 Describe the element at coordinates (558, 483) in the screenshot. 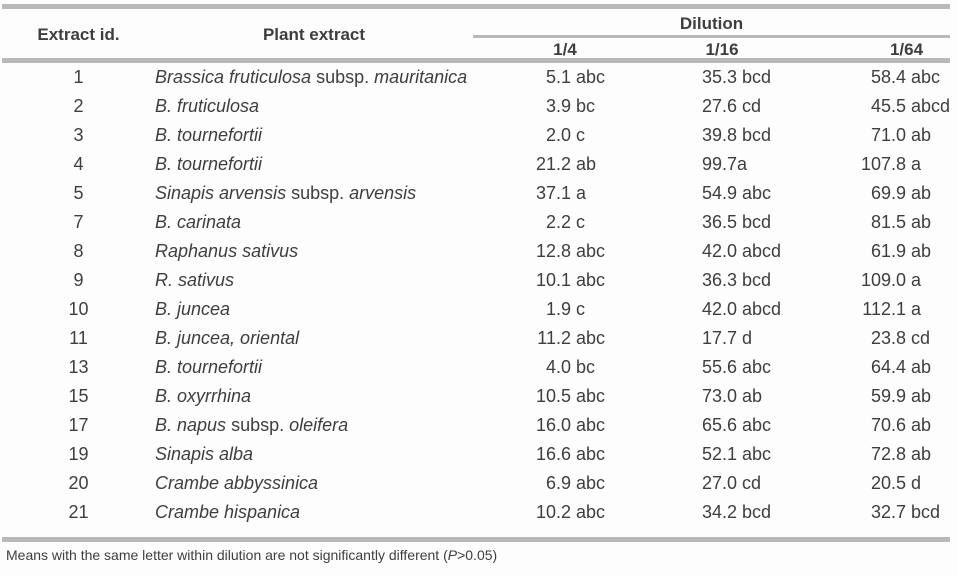

I see `value-number: 6.9` at that location.